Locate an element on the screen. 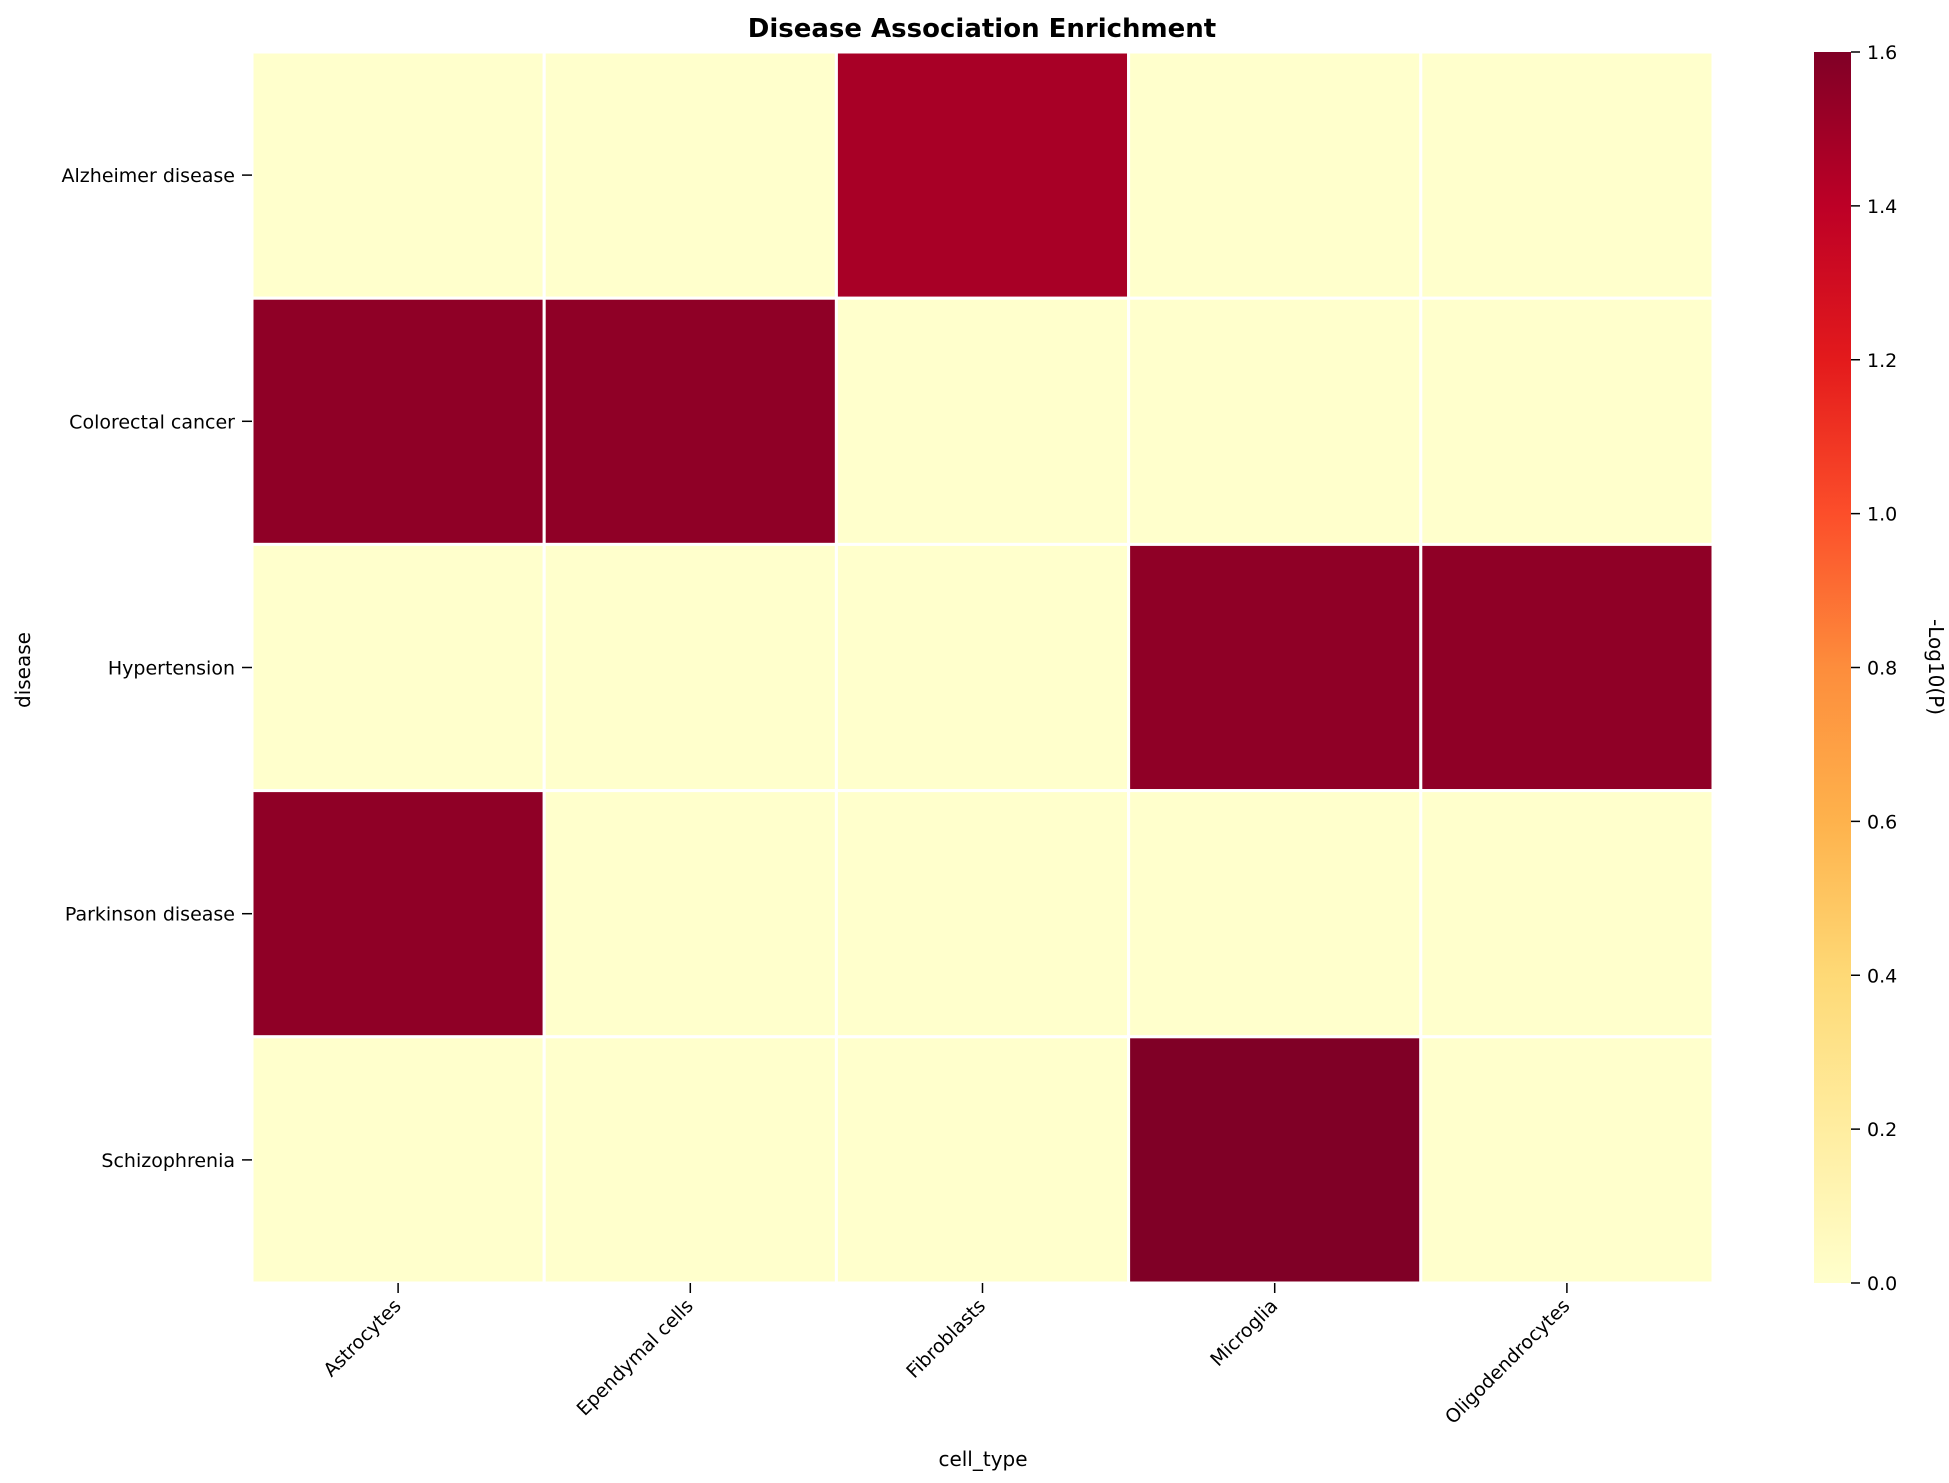  x-tick-label: Astrocytes is located at coordinates (362, 1338).